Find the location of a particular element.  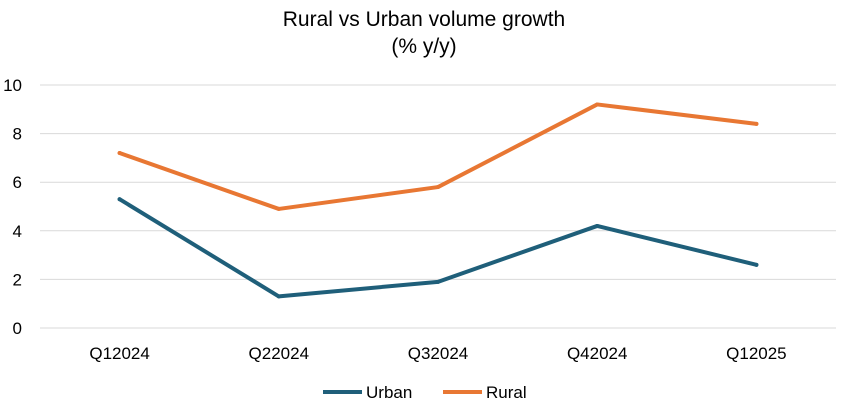

x-tick-label: Q32024 is located at coordinates (438, 353).